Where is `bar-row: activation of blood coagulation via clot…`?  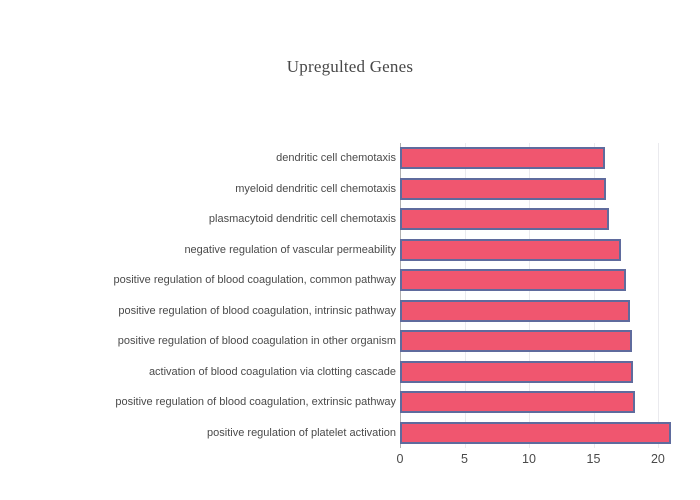 bar-row: activation of blood coagulation via clot… is located at coordinates (412, 372).